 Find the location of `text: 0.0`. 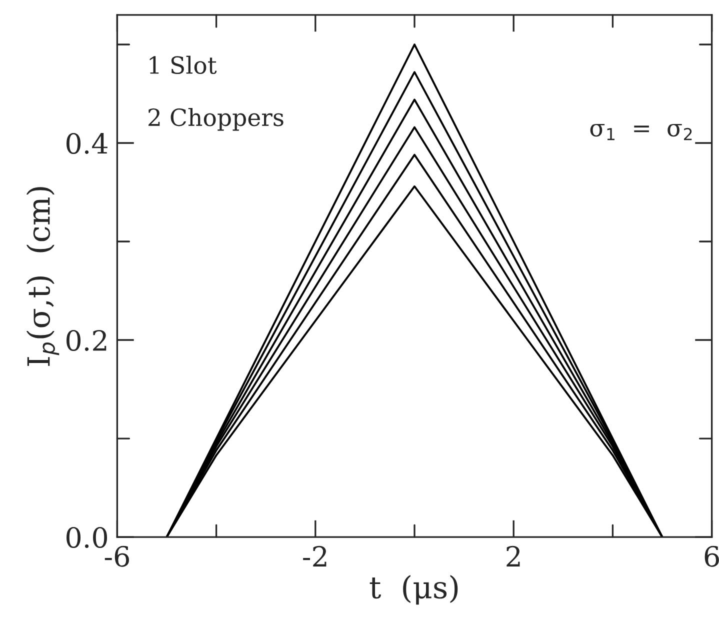

text: 0.0 is located at coordinates (87, 537).